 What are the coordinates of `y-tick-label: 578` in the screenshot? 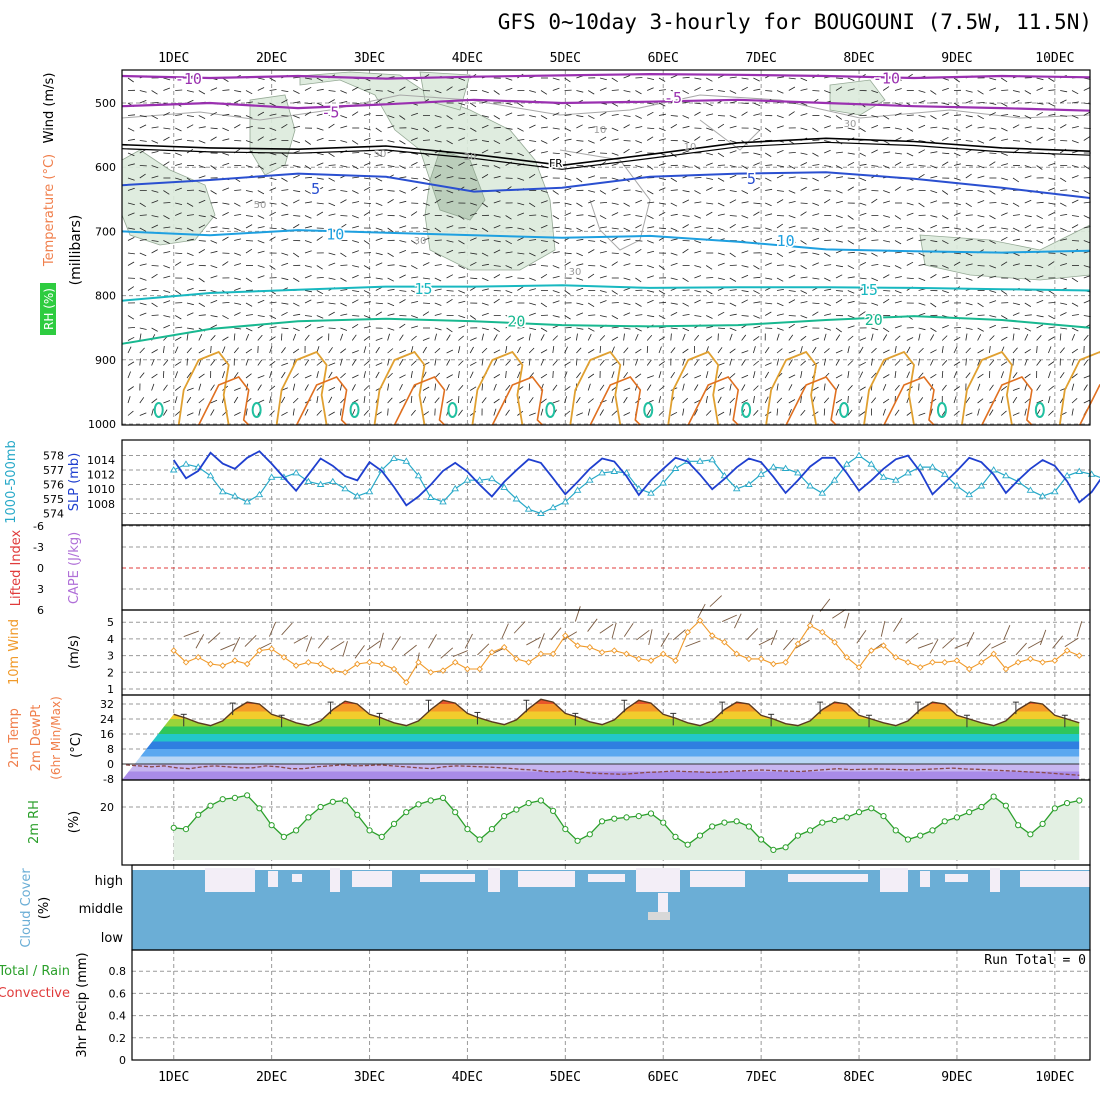 It's located at (53, 456).